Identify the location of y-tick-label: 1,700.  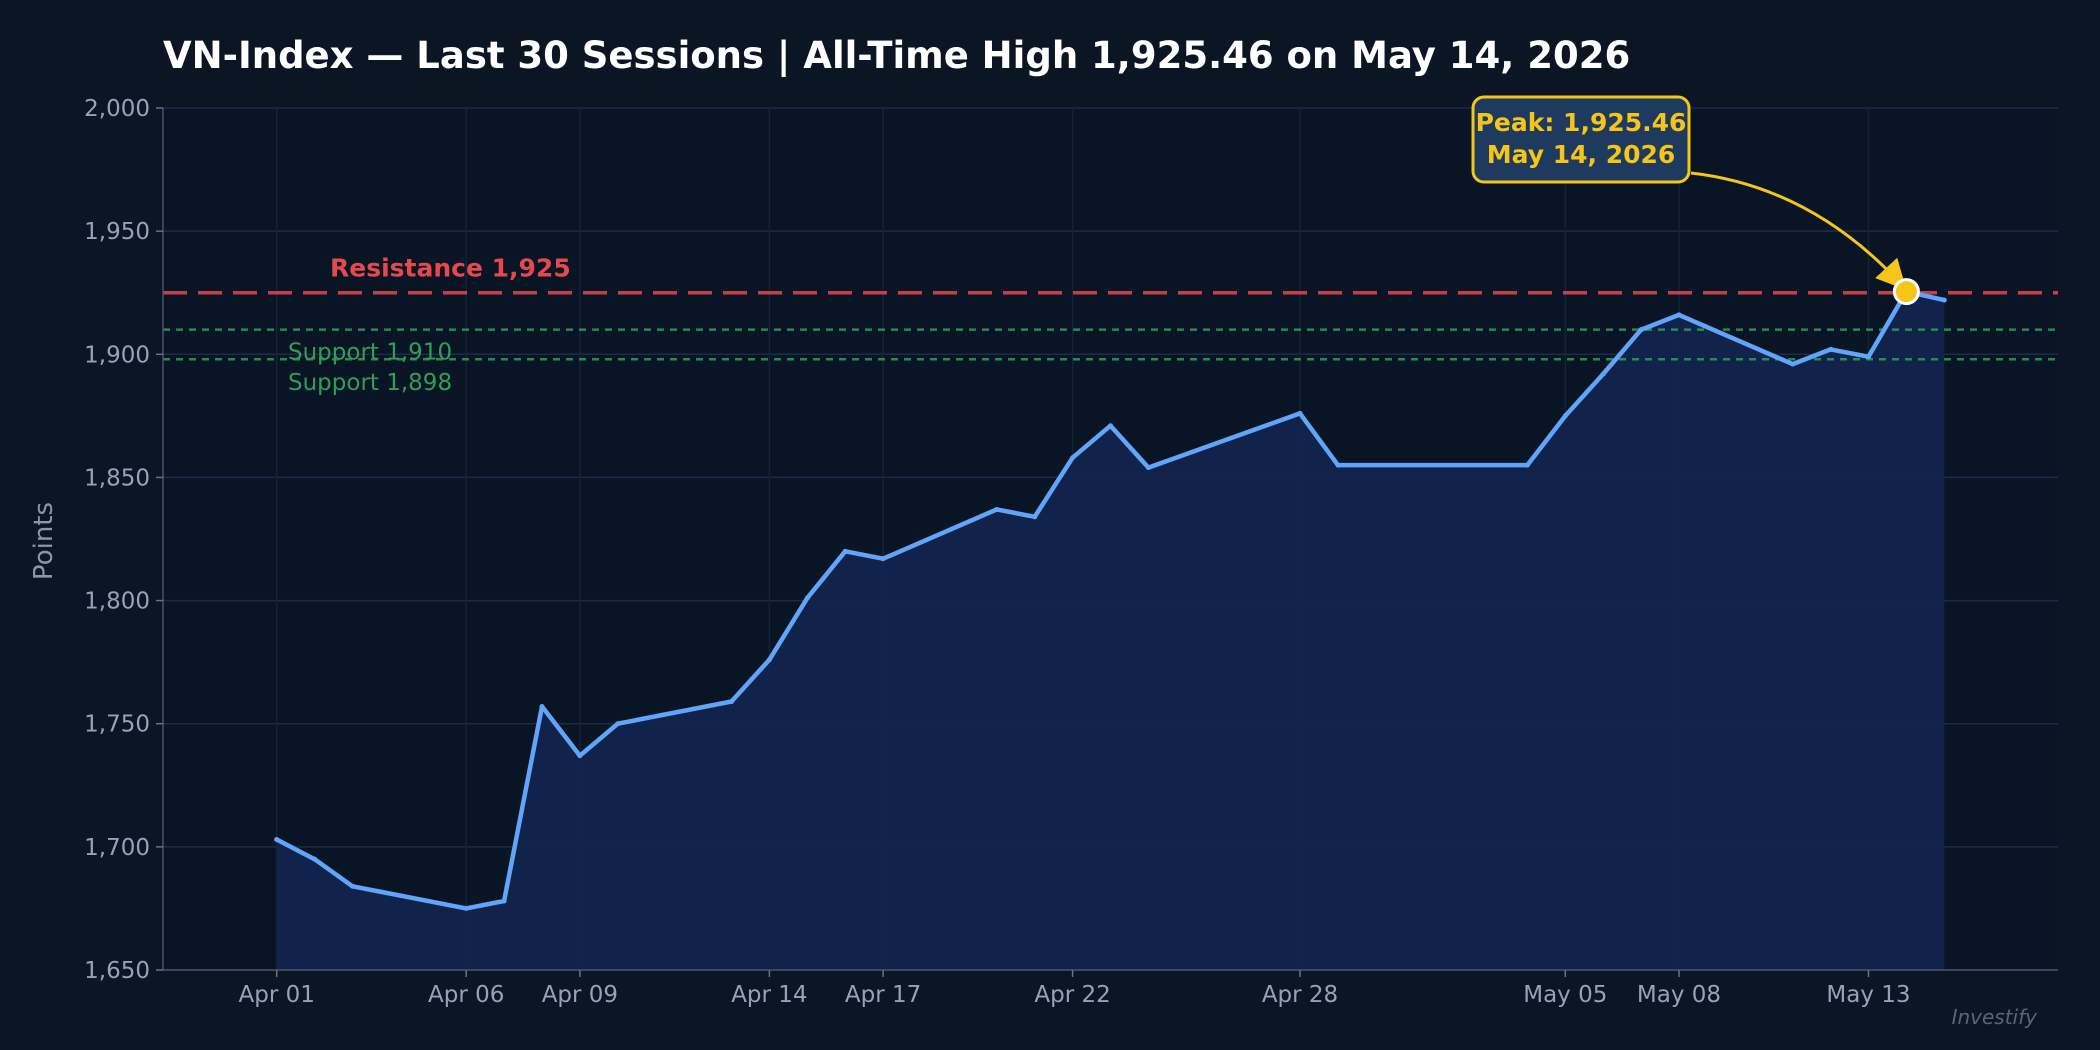
(117, 848).